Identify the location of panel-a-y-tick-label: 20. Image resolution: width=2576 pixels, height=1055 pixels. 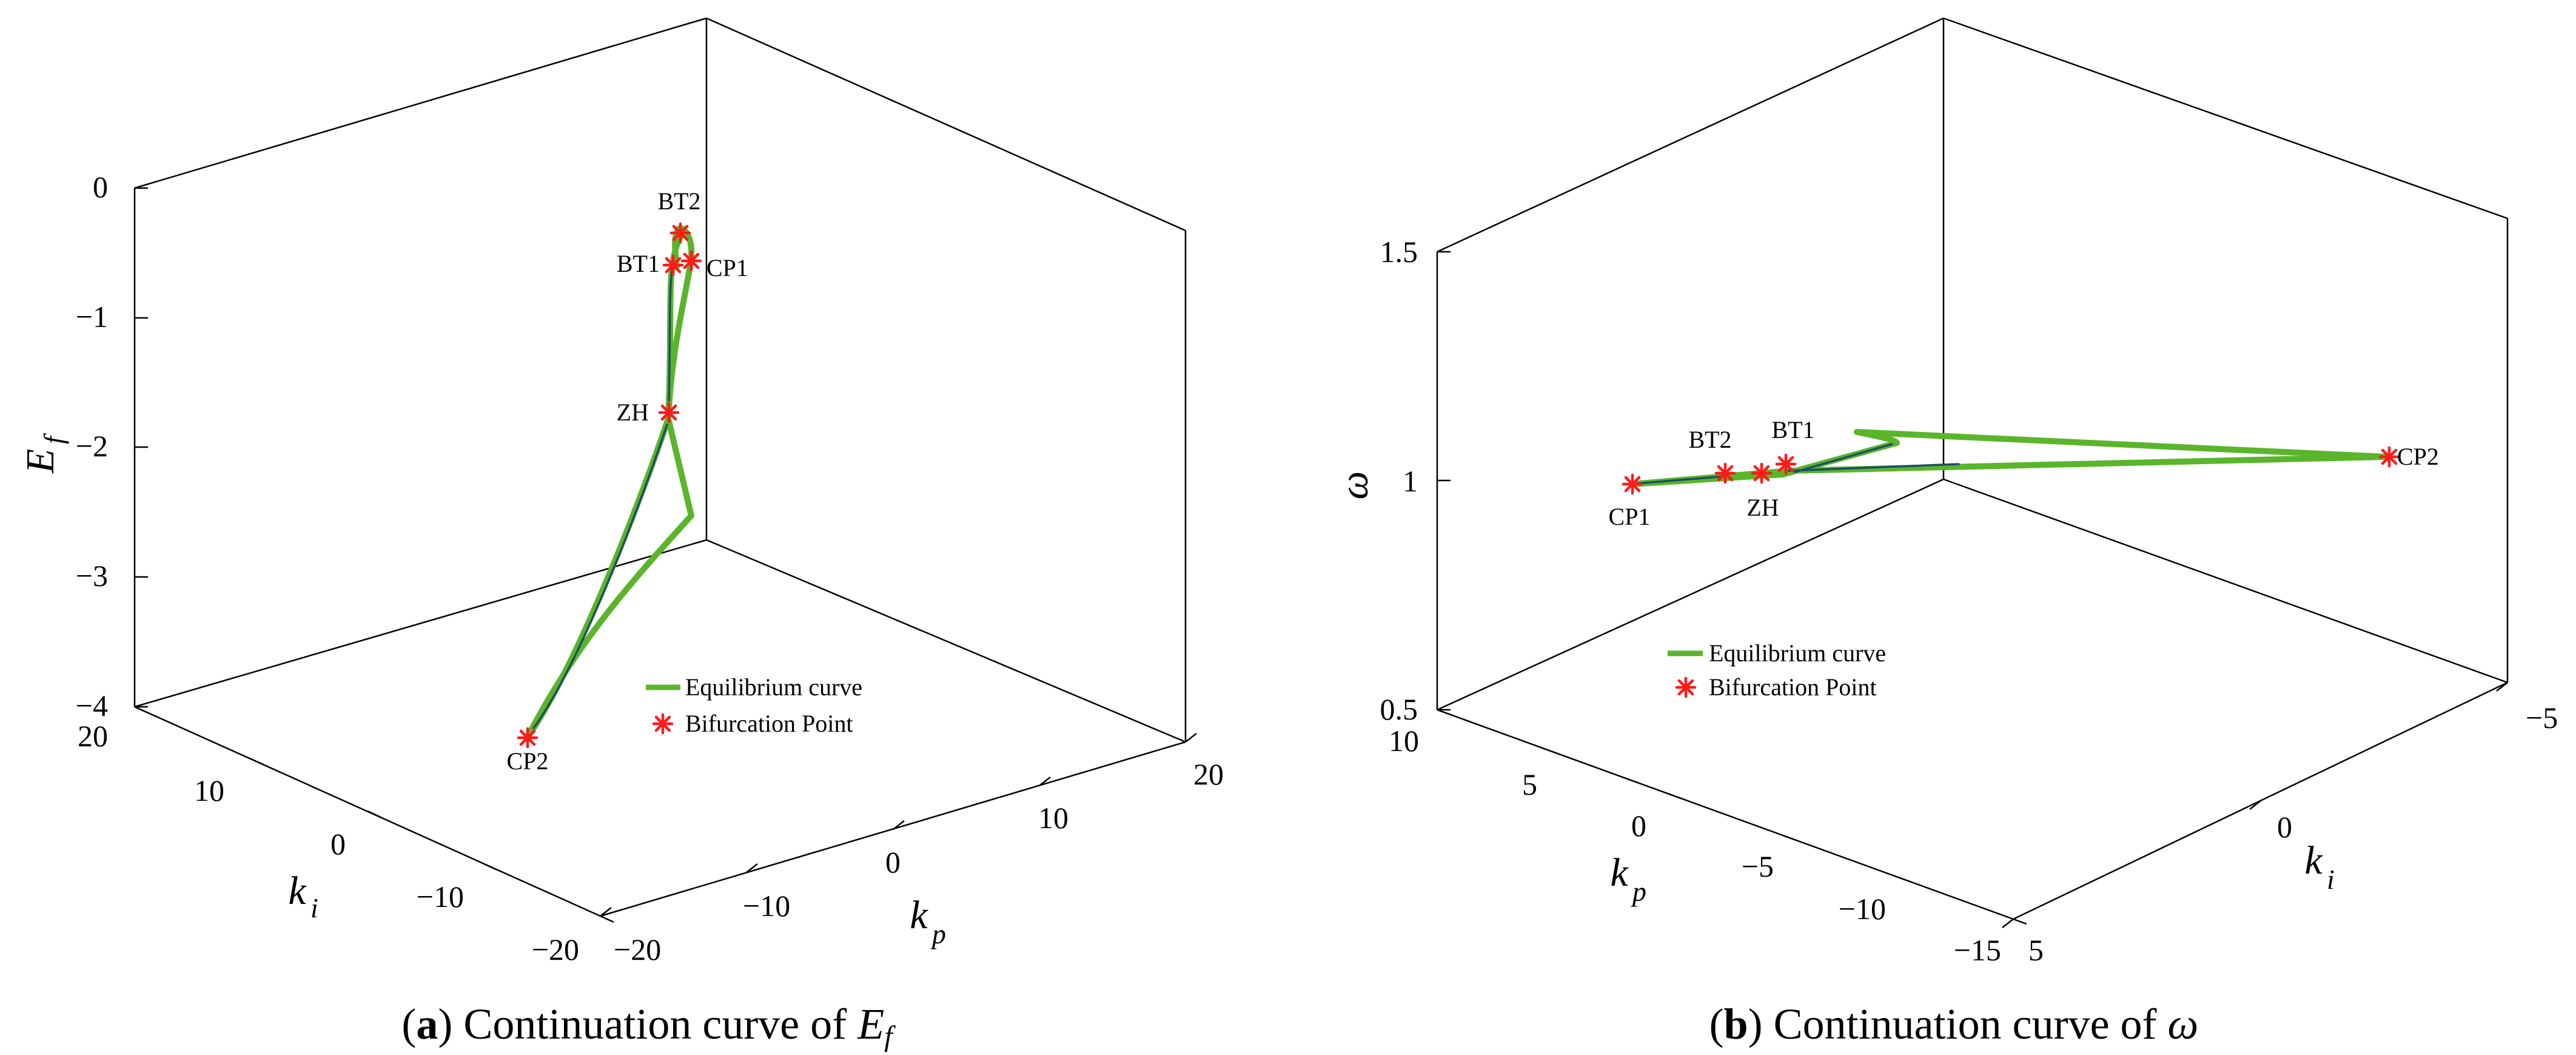
(1208, 774).